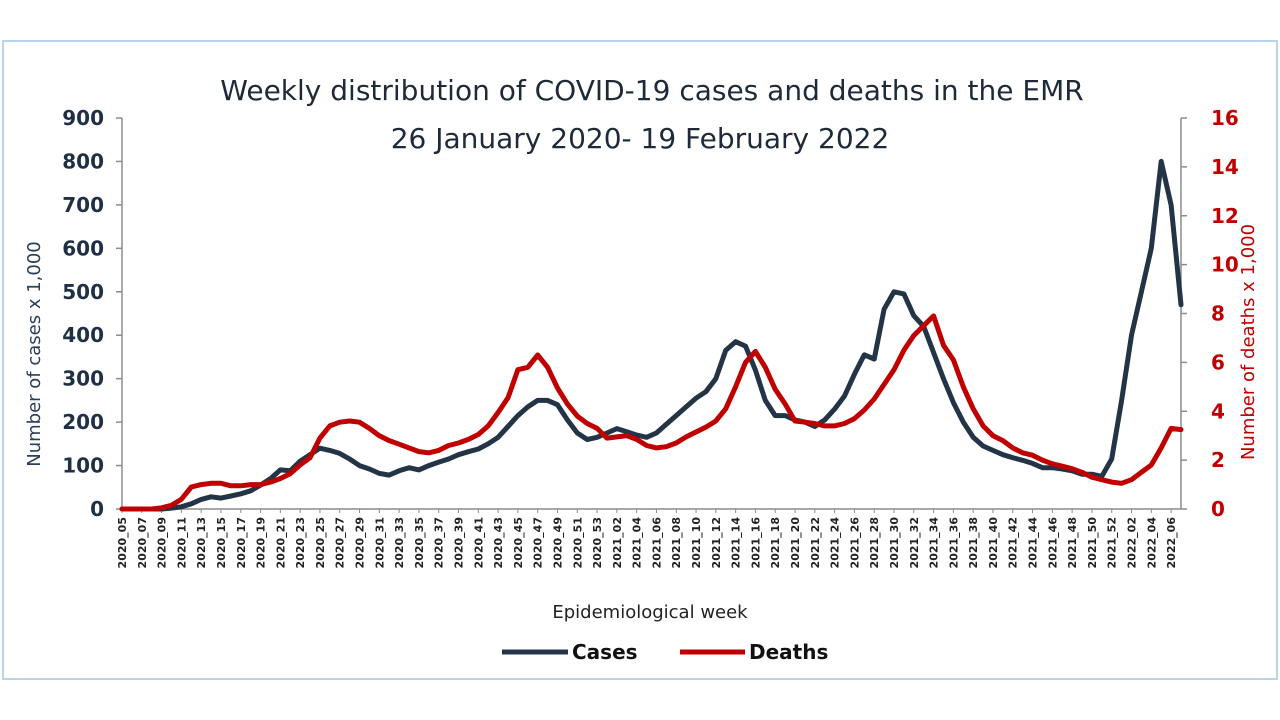  Describe the element at coordinates (605, 652) in the screenshot. I see `legend-cases-label: Cases` at that location.